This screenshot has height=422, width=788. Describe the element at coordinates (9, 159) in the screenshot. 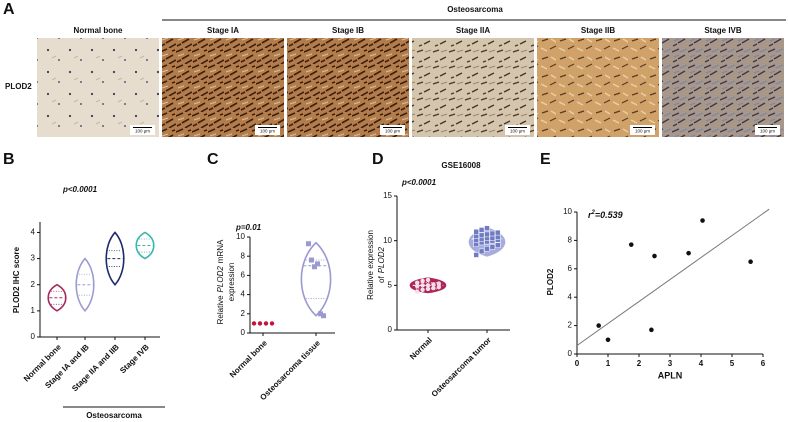

I see `panel-letter: B` at that location.